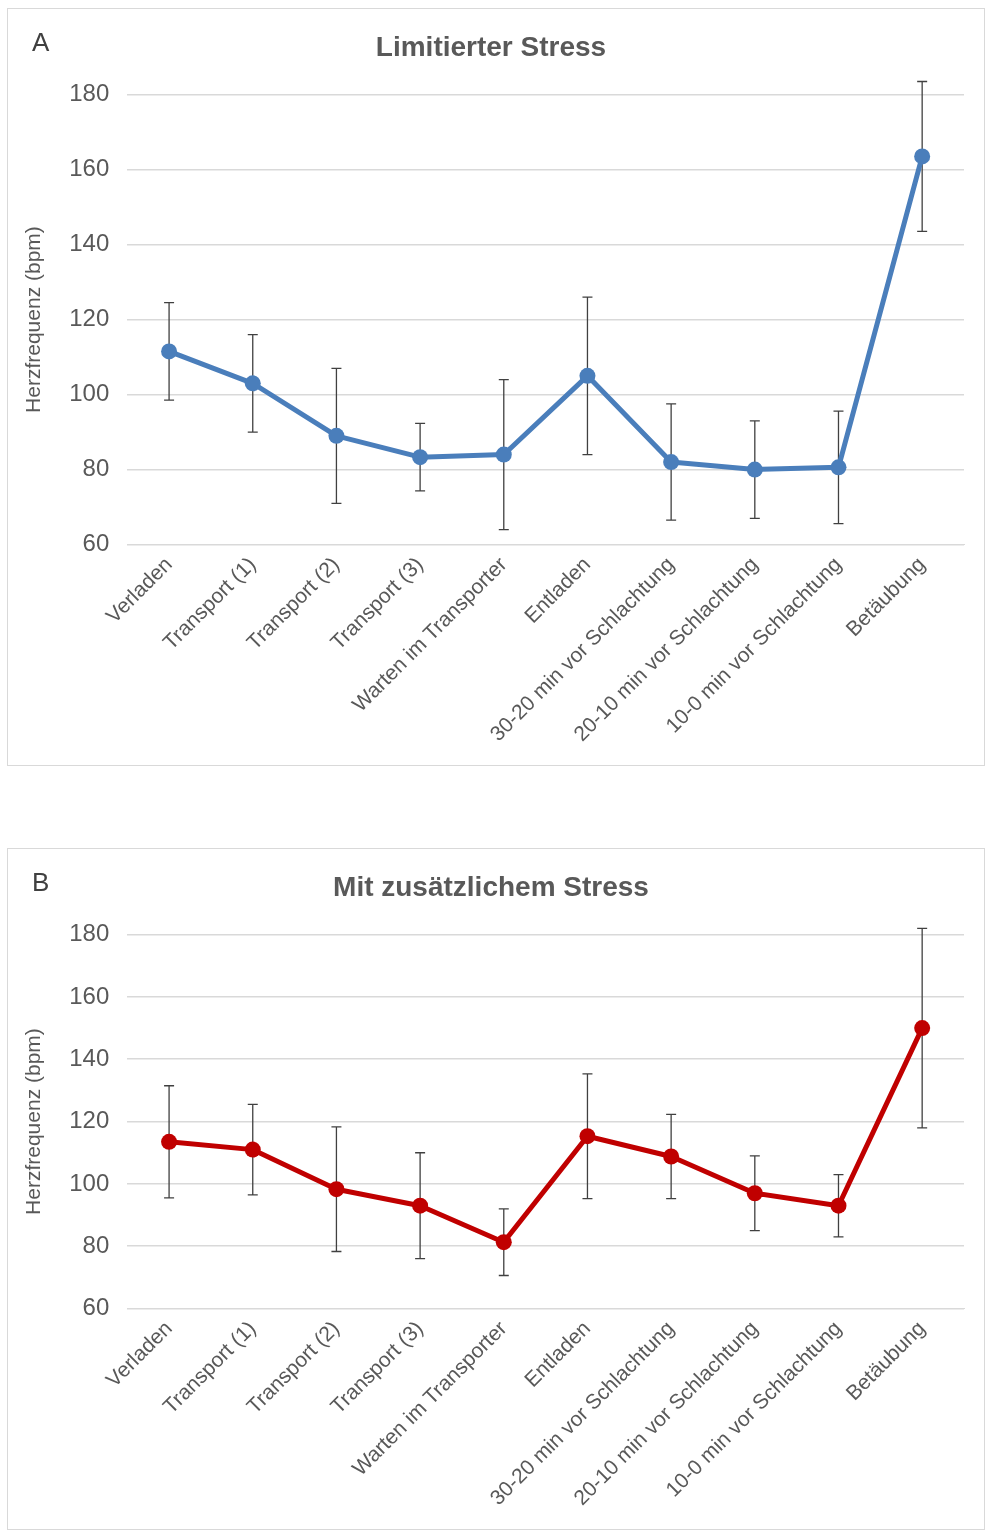  What do you see at coordinates (491, 46) in the screenshot?
I see `chart-title: Limitierter Stress` at bounding box center [491, 46].